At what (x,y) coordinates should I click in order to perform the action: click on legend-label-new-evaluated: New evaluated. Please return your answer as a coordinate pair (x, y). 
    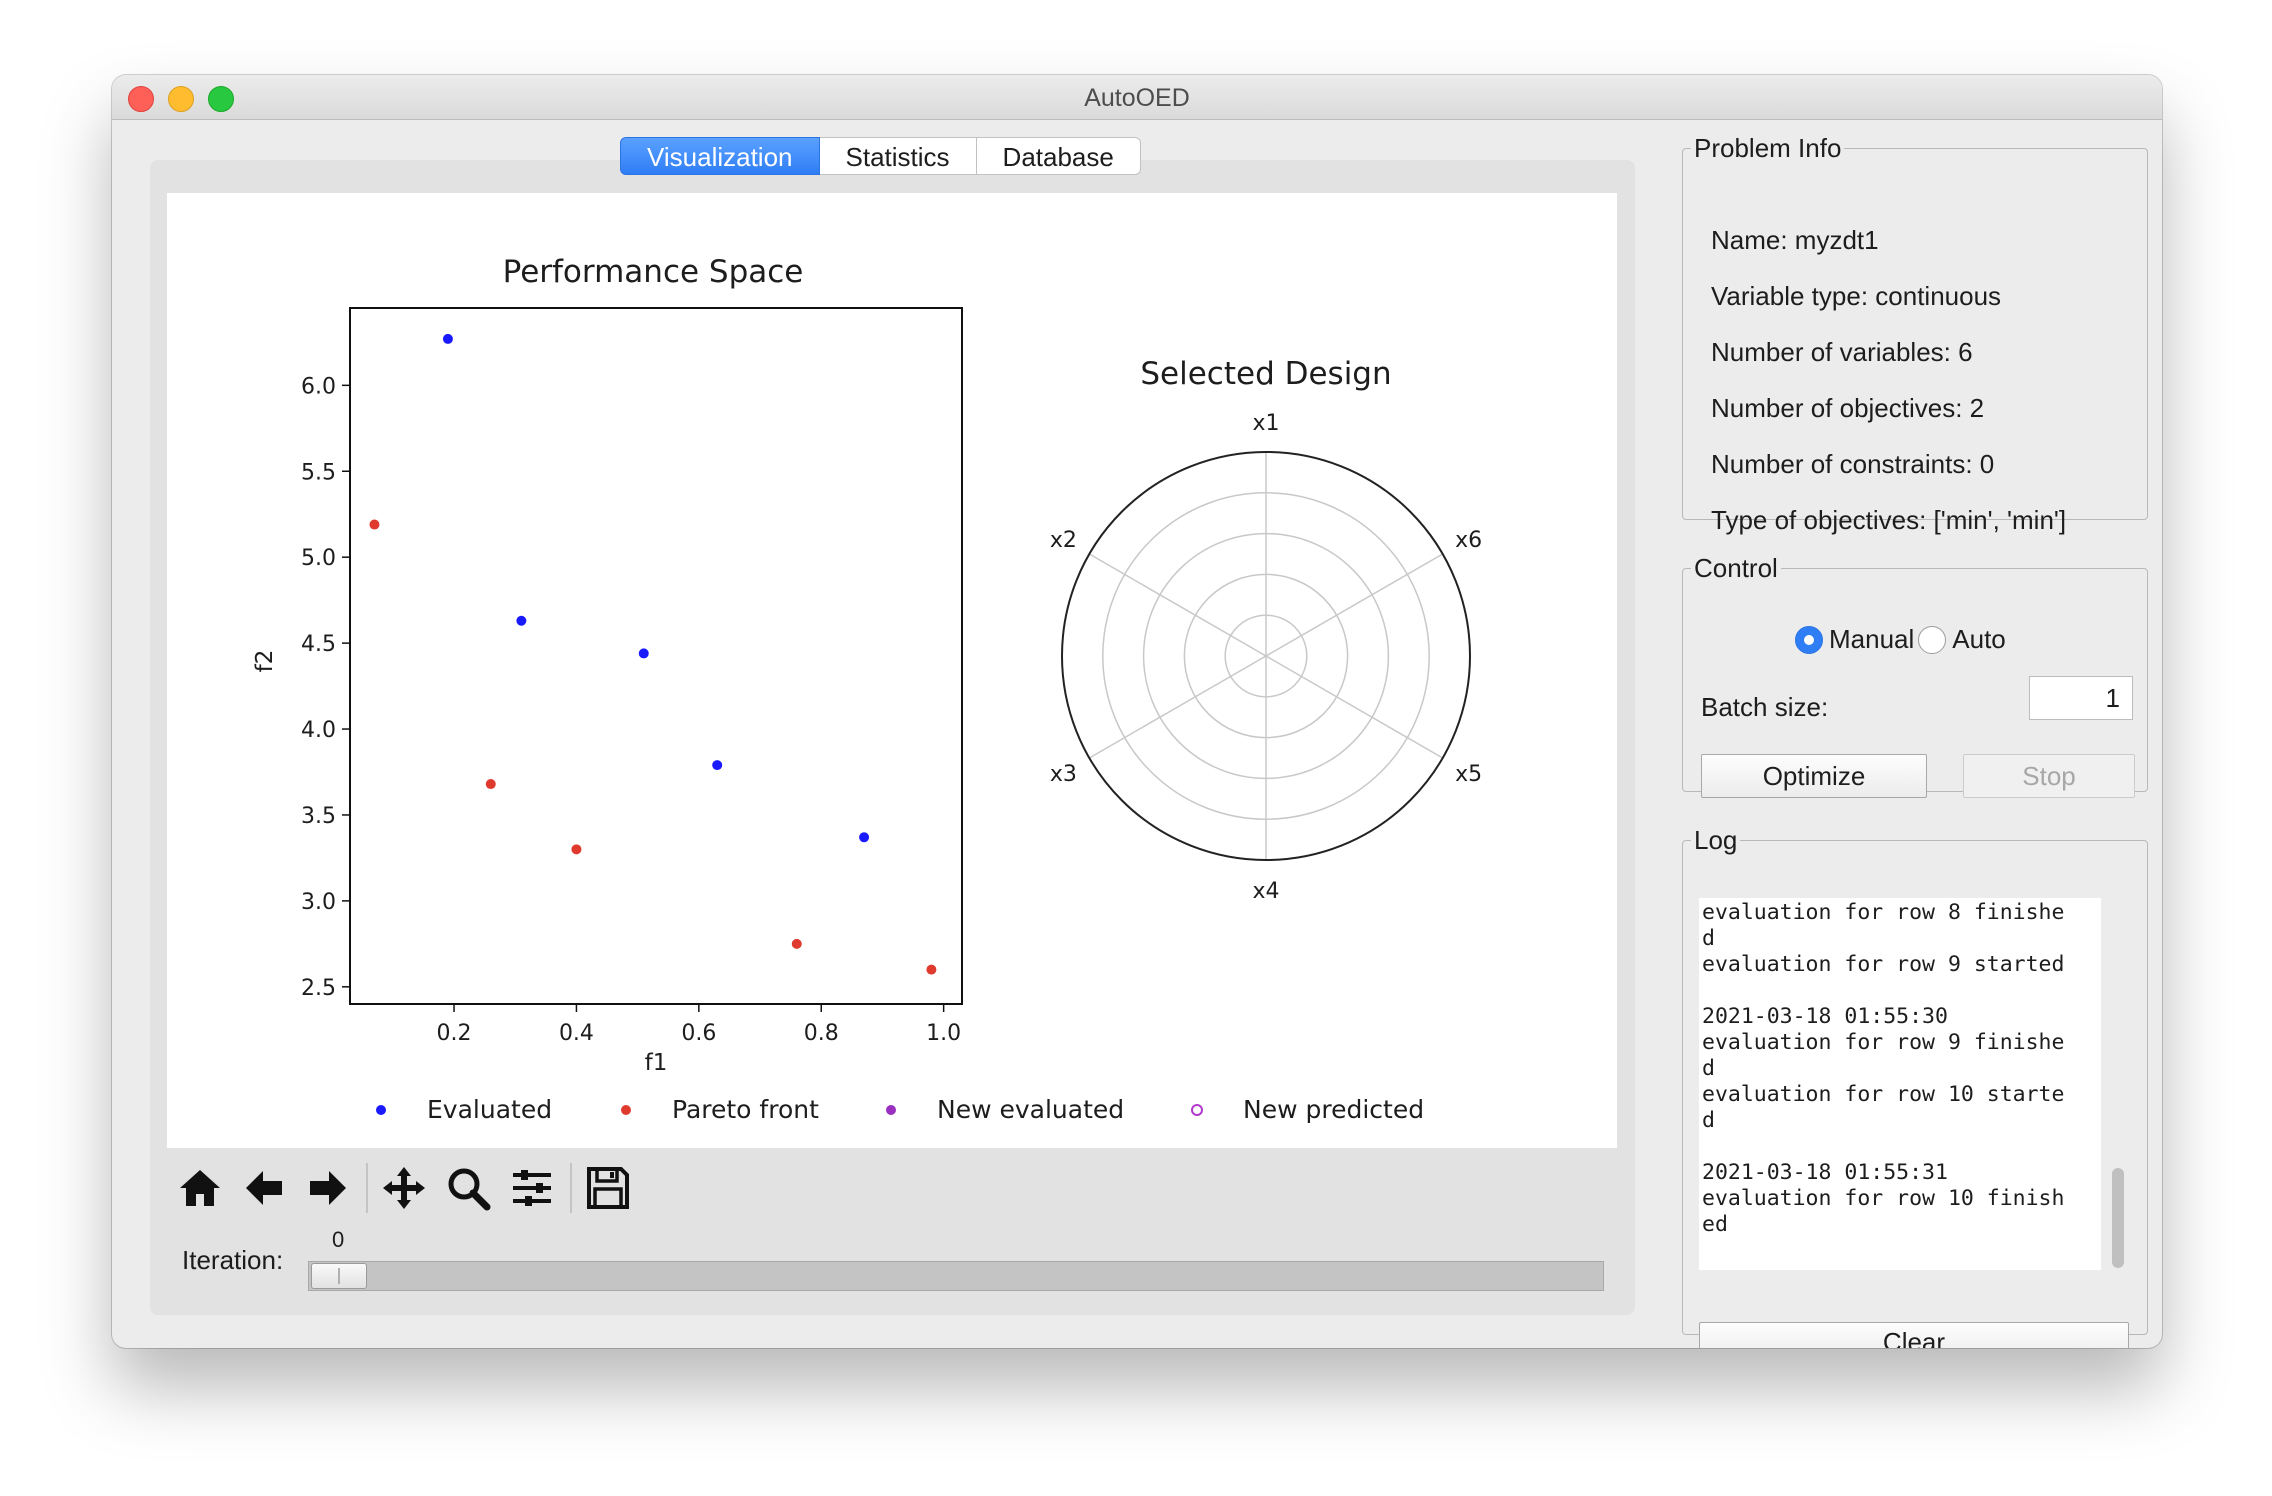
    Looking at the image, I should click on (1030, 1109).